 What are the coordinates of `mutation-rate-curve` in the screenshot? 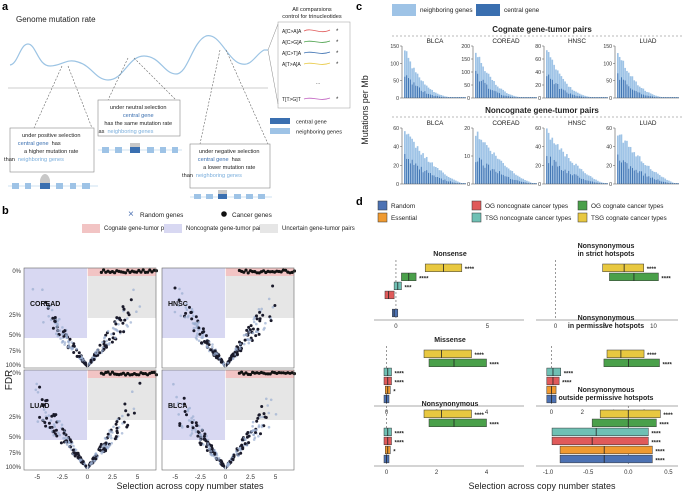 It's located at (138, 58).